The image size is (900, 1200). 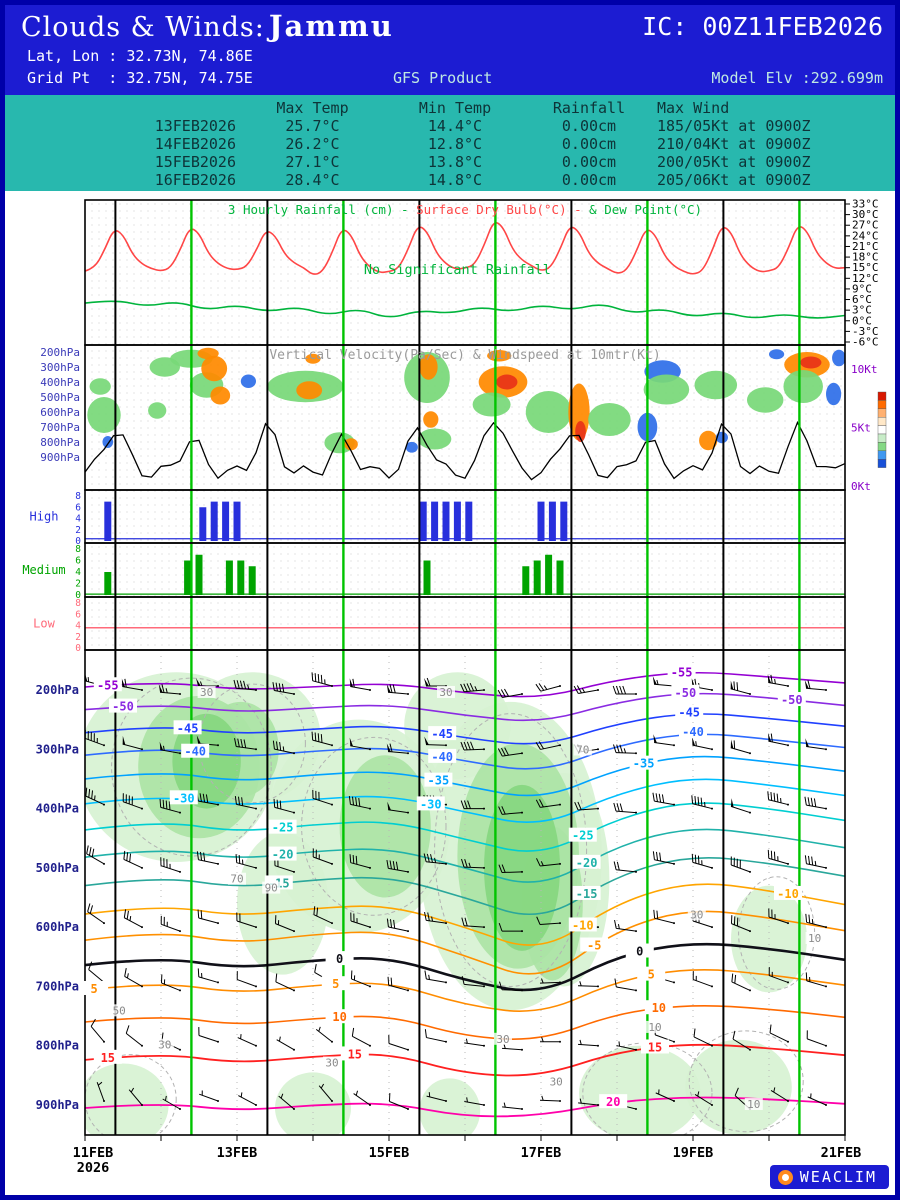 I want to click on svg-text: 18°C, so click(x=865, y=257).